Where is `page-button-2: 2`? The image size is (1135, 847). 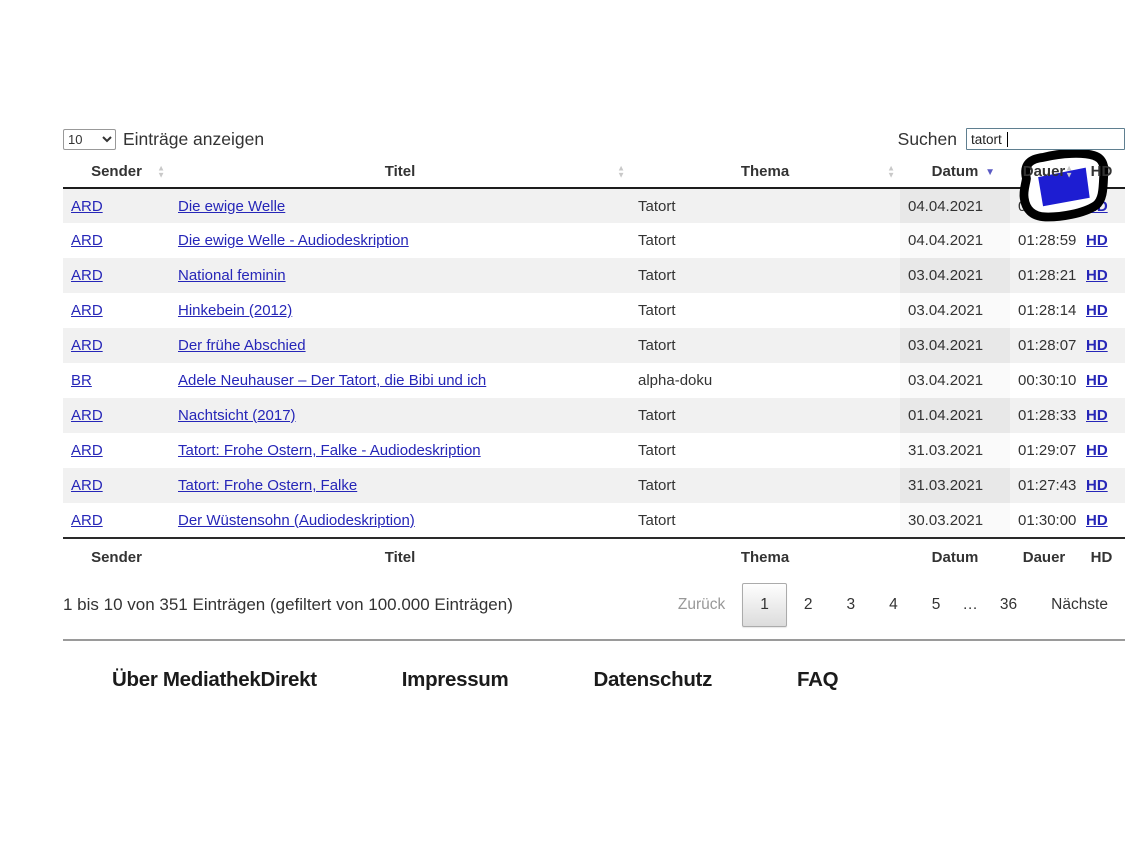
page-button-2: 2 is located at coordinates (808, 604).